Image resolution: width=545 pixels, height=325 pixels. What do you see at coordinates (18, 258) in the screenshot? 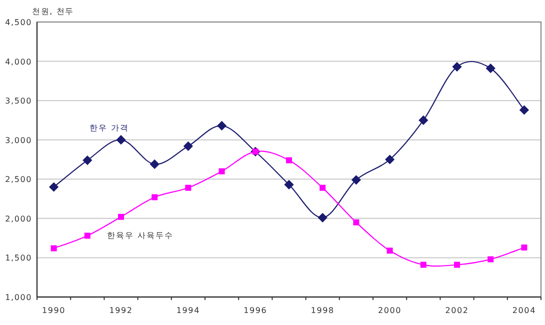
I see `y-tick-label: 1,500` at bounding box center [18, 258].